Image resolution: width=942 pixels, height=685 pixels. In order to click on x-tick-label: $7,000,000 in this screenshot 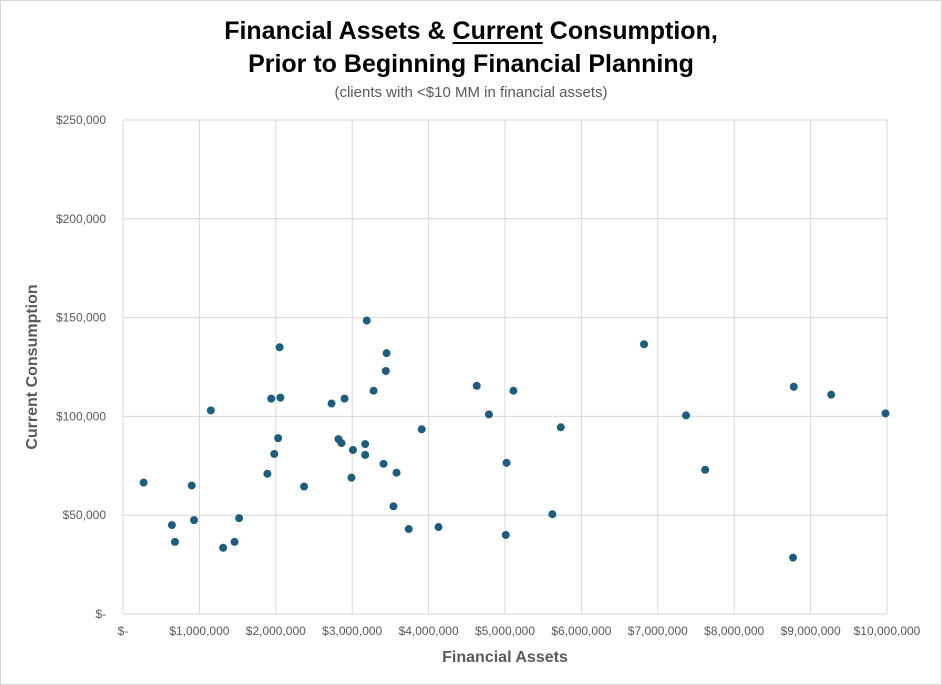, I will do `click(658, 631)`.